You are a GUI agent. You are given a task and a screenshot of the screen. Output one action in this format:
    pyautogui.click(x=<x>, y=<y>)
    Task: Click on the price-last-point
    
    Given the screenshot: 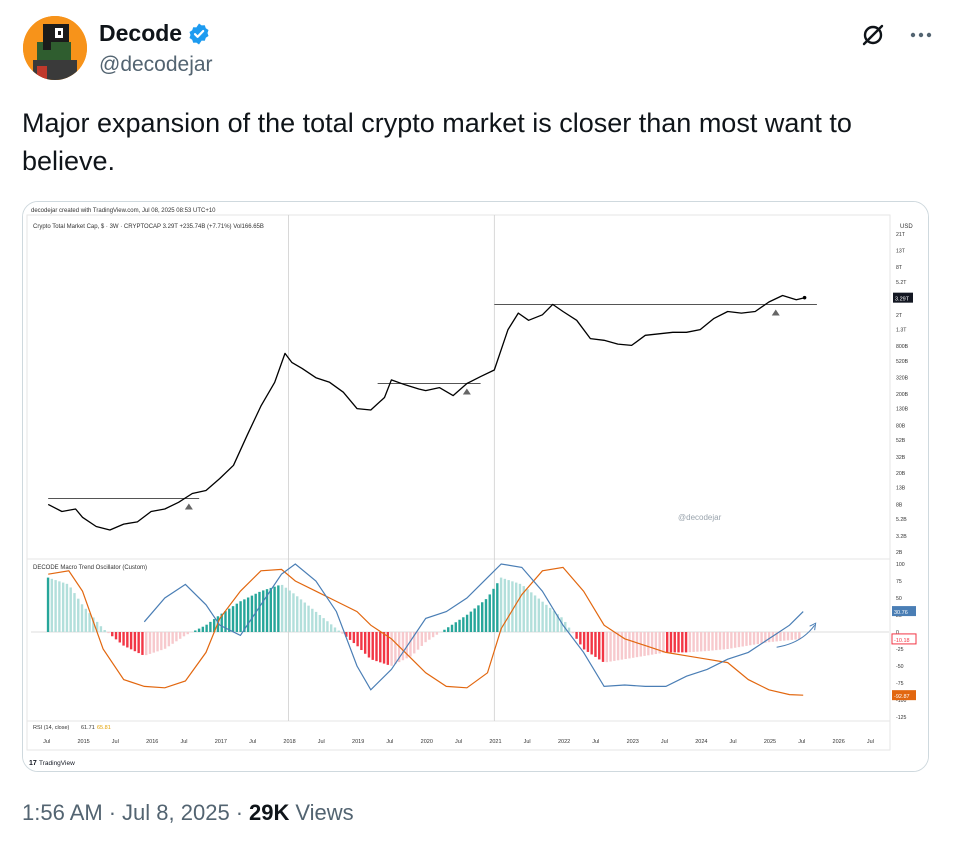 What is the action you would take?
    pyautogui.click(x=804, y=297)
    